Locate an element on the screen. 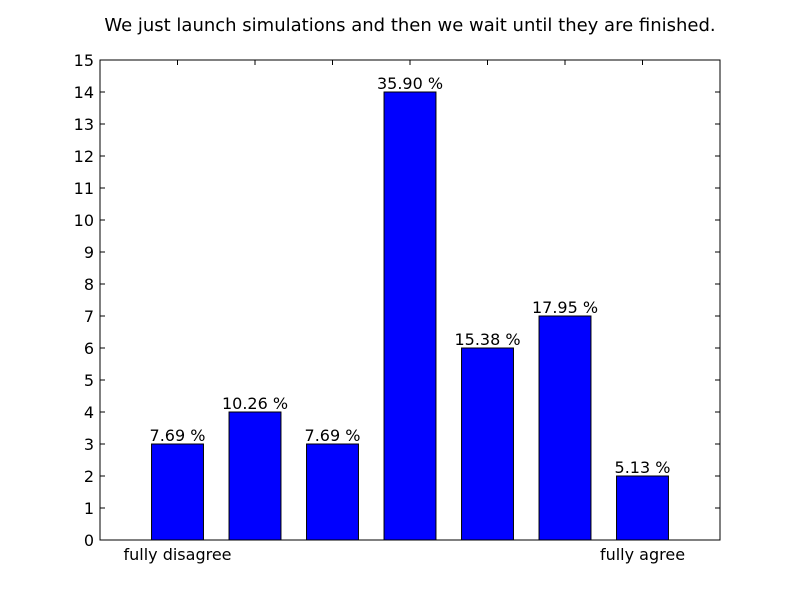 The height and width of the screenshot is (605, 800). y-tick-label: 7 is located at coordinates (89, 316).